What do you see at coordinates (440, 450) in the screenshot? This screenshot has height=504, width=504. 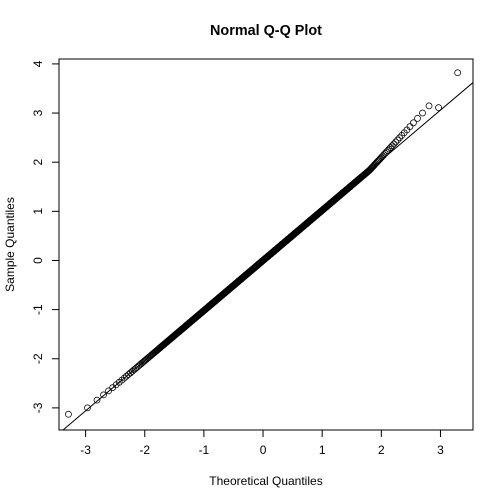 I see `x-tick-label: 3` at bounding box center [440, 450].